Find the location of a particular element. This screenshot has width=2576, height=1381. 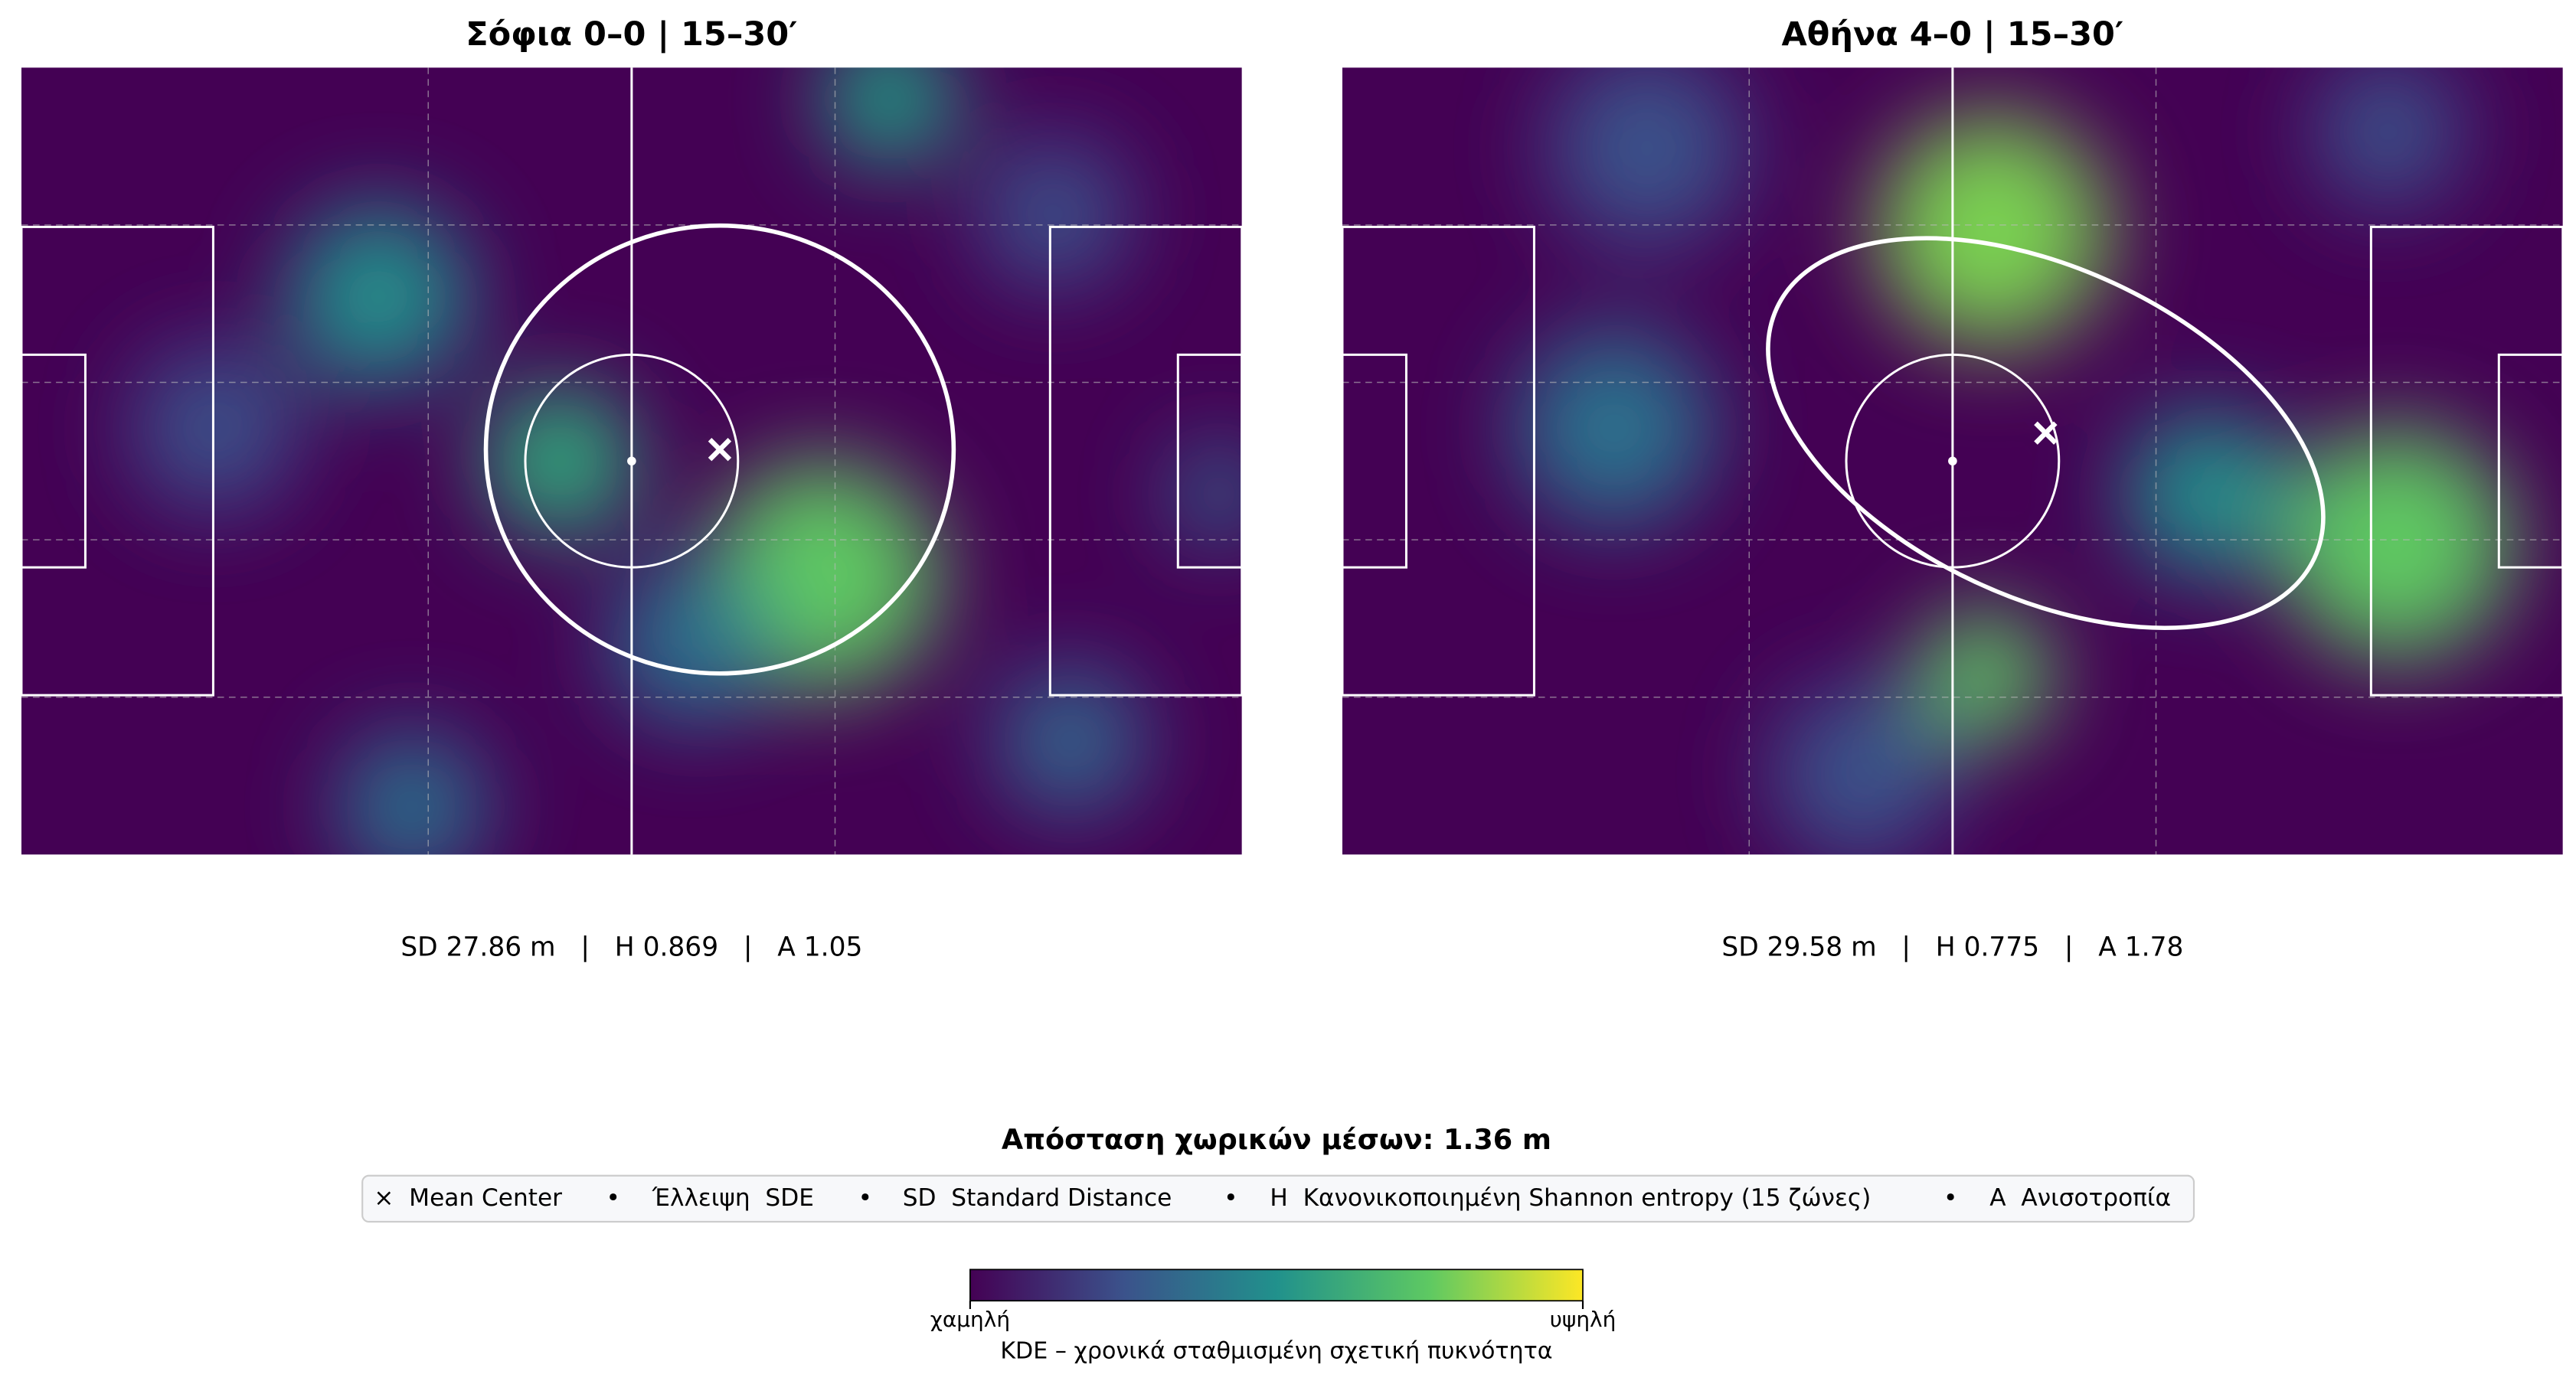

legend-item: SD Standard Distance is located at coordinates (1037, 1198).